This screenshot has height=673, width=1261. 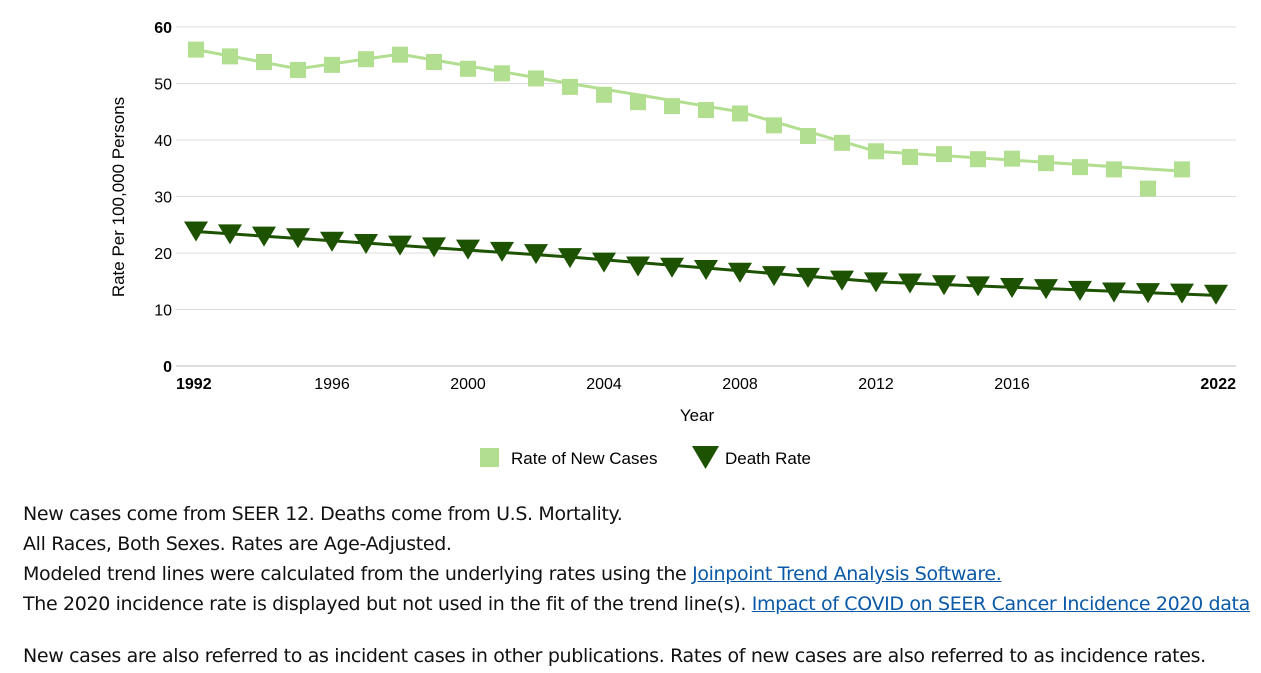 What do you see at coordinates (910, 283) in the screenshot?
I see `point-death-rate-2013` at bounding box center [910, 283].